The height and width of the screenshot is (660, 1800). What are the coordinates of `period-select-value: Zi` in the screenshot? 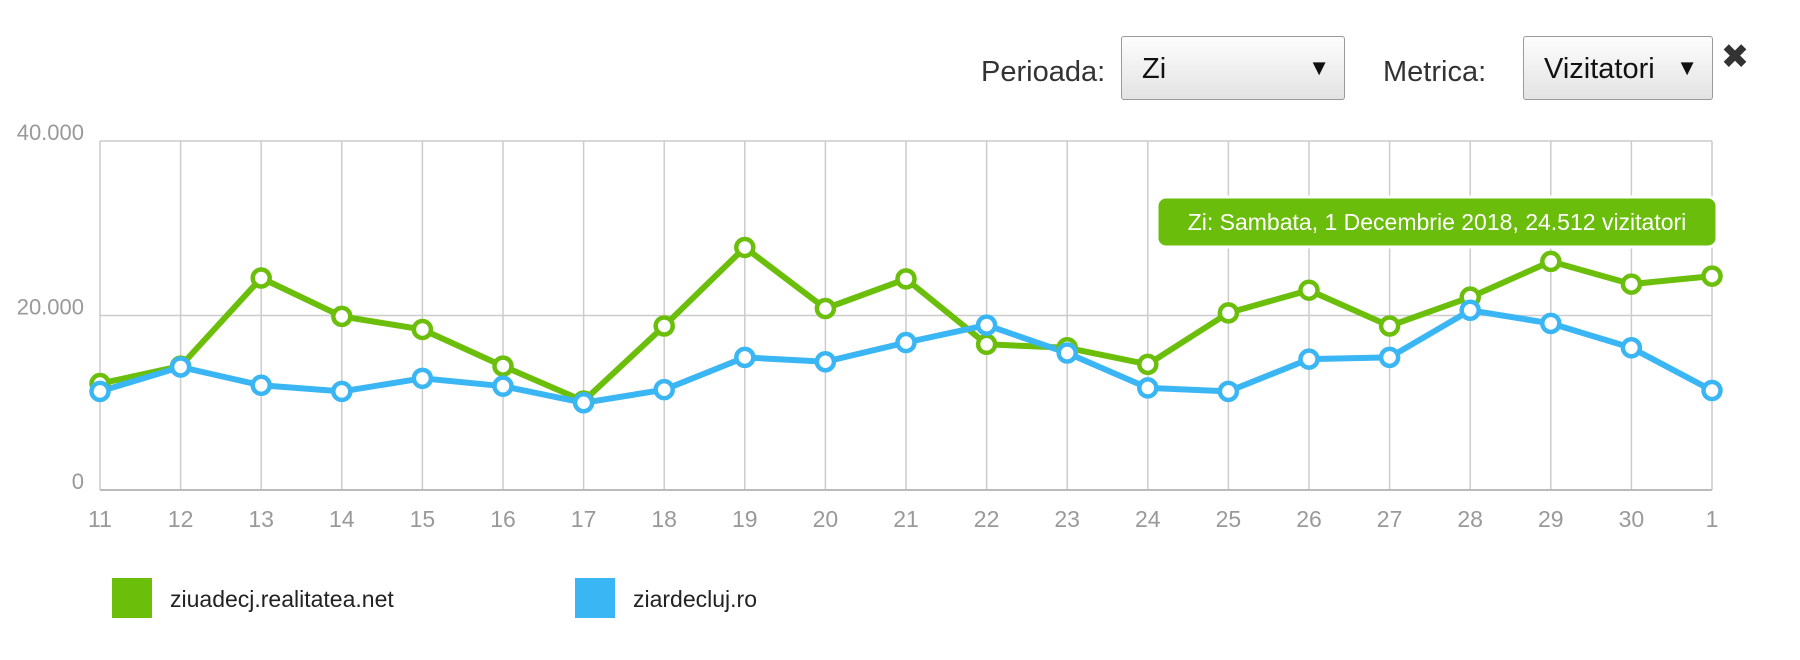 It's located at (1154, 69).